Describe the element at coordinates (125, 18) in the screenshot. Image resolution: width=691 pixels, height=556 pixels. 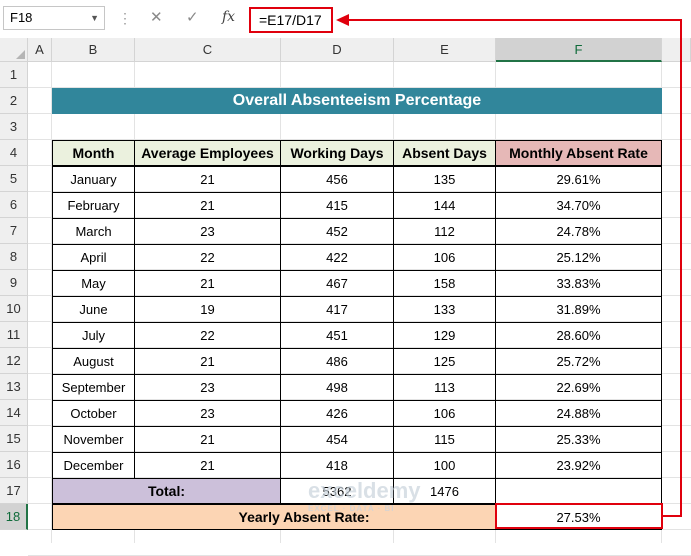
I see `more-options-icon: ⋮` at that location.